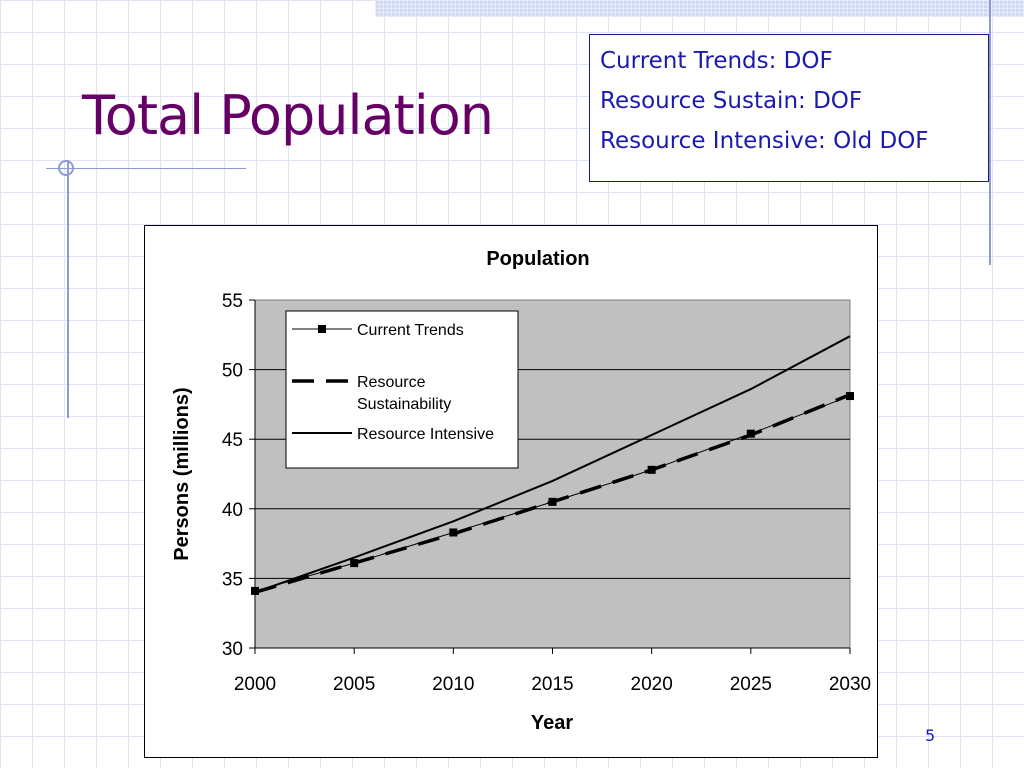 The height and width of the screenshot is (768, 1024). What do you see at coordinates (232, 440) in the screenshot?
I see `y-tick-label-45: 45` at bounding box center [232, 440].